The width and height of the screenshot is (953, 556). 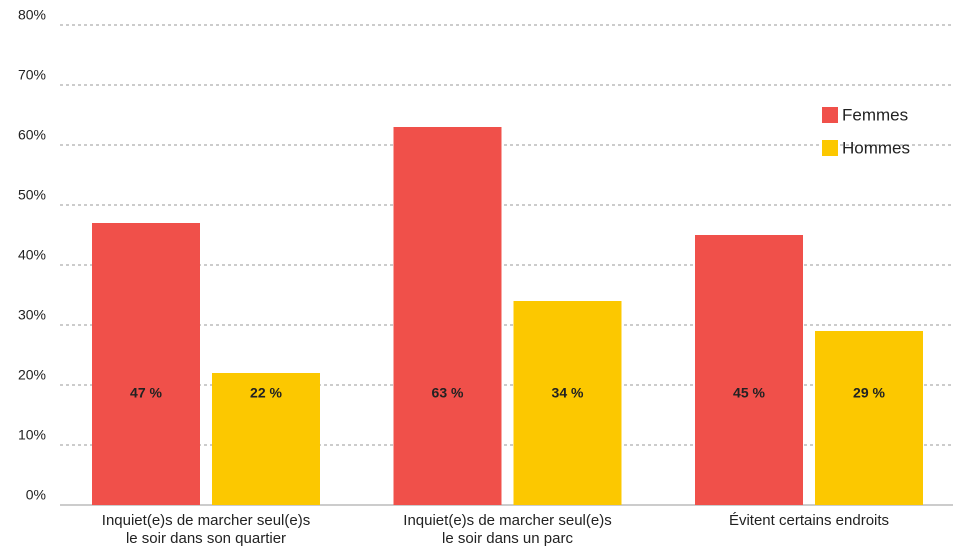 I want to click on value-label: 22 %, so click(x=266, y=393).